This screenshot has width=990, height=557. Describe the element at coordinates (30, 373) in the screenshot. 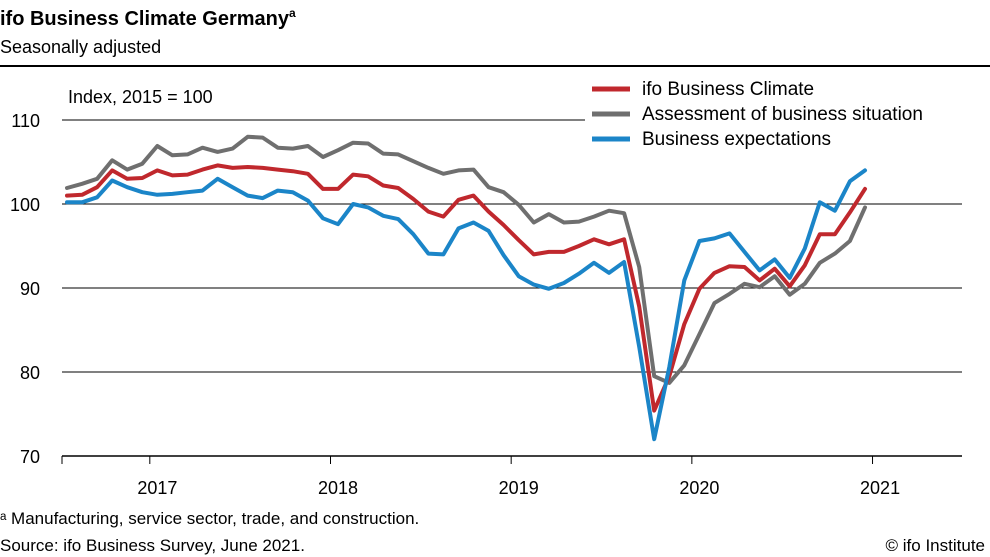

I see `y-tick-label: 80` at that location.